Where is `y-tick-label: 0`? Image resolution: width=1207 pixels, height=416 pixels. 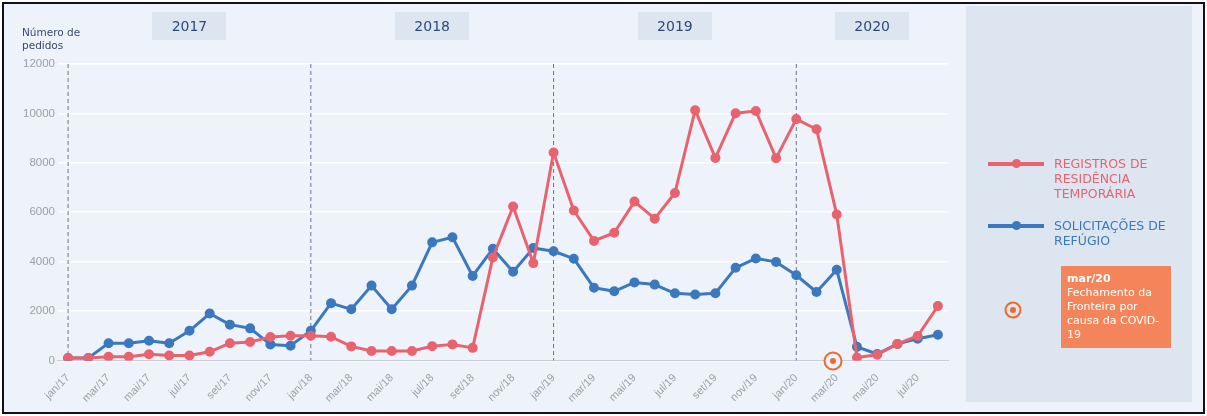 y-tick-label: 0 is located at coordinates (51, 359).